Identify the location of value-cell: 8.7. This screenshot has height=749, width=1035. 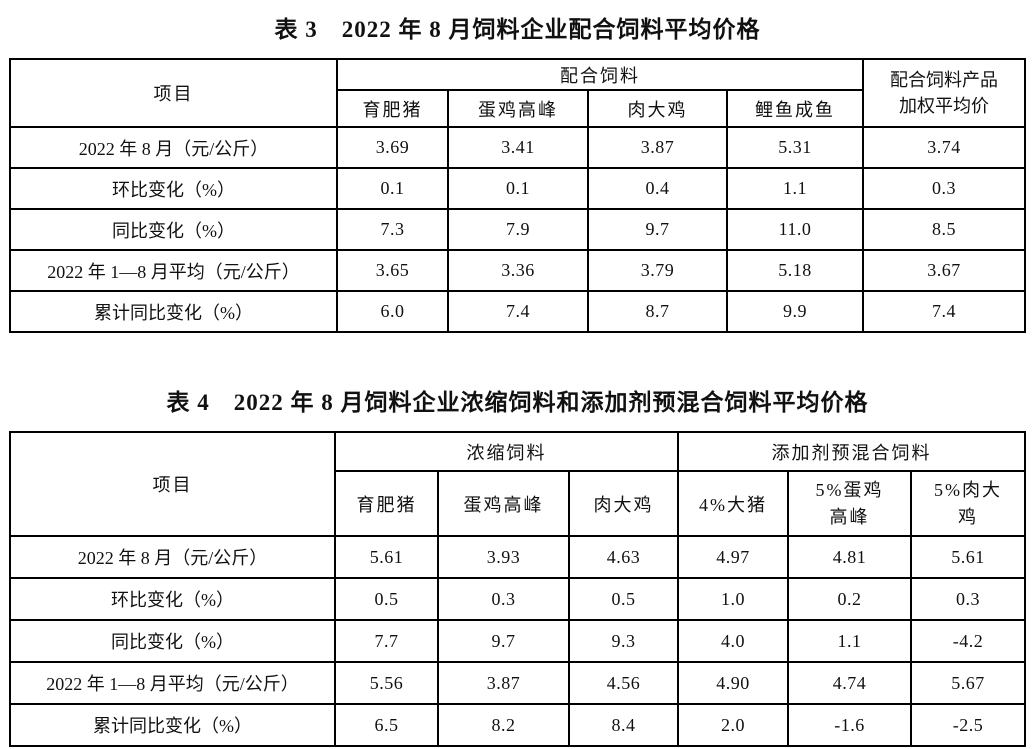
(657, 311).